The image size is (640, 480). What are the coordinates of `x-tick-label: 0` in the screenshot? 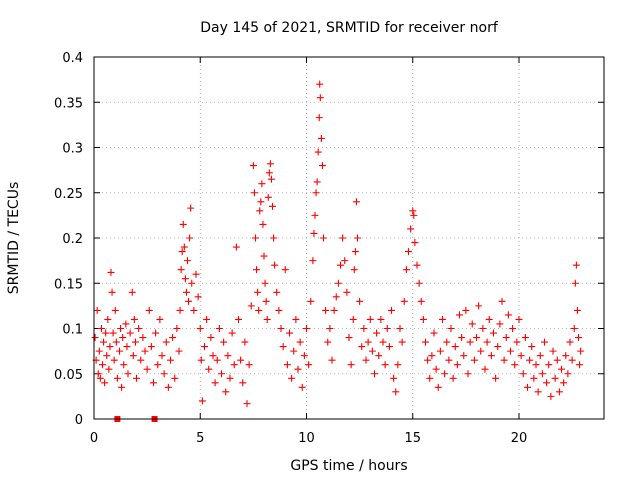 It's located at (94, 438).